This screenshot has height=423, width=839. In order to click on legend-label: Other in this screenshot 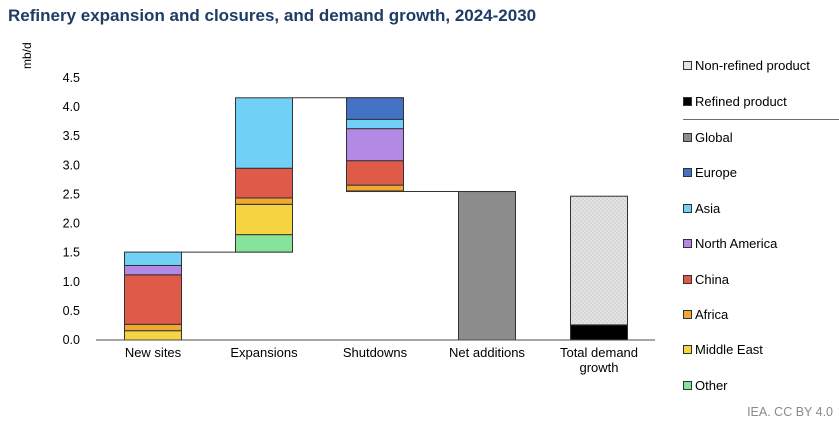, I will do `click(711, 385)`.